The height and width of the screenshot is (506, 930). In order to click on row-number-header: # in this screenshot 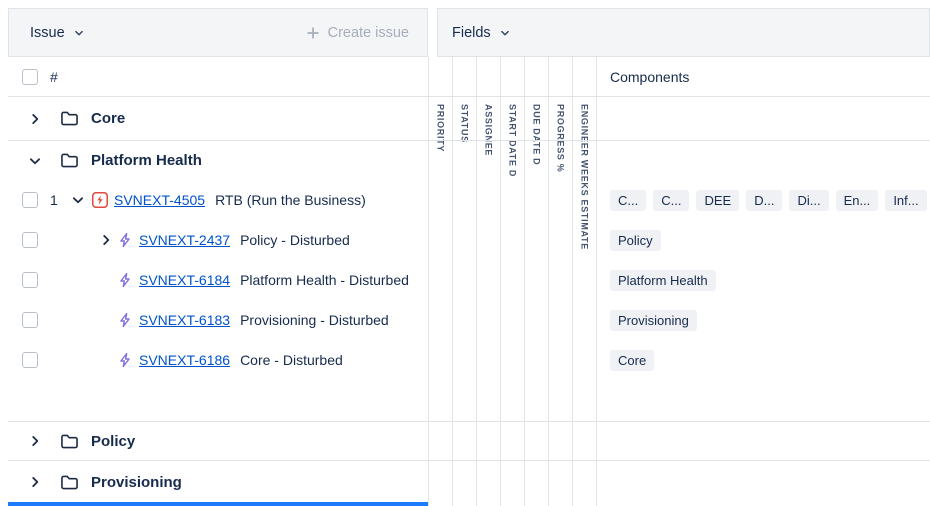, I will do `click(54, 76)`.